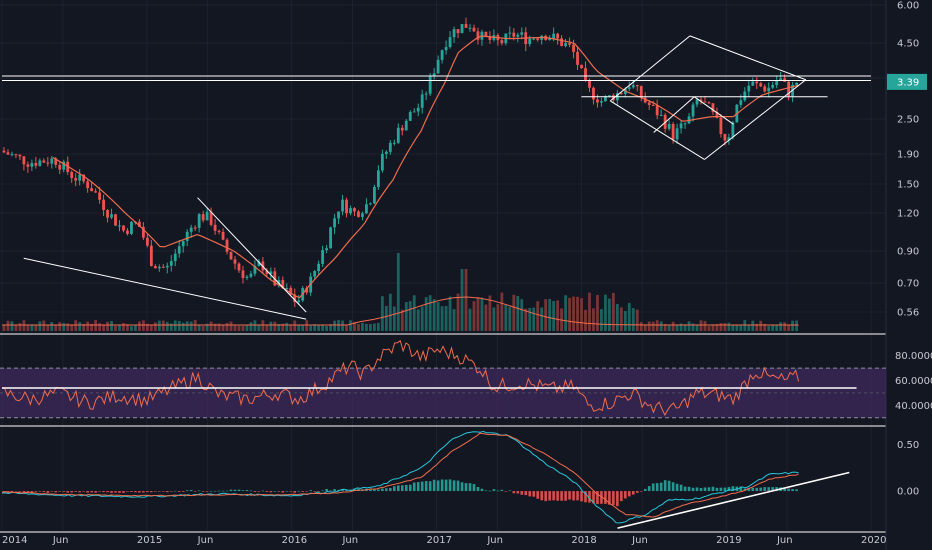  I want to click on macd-trend-line, so click(733, 500).